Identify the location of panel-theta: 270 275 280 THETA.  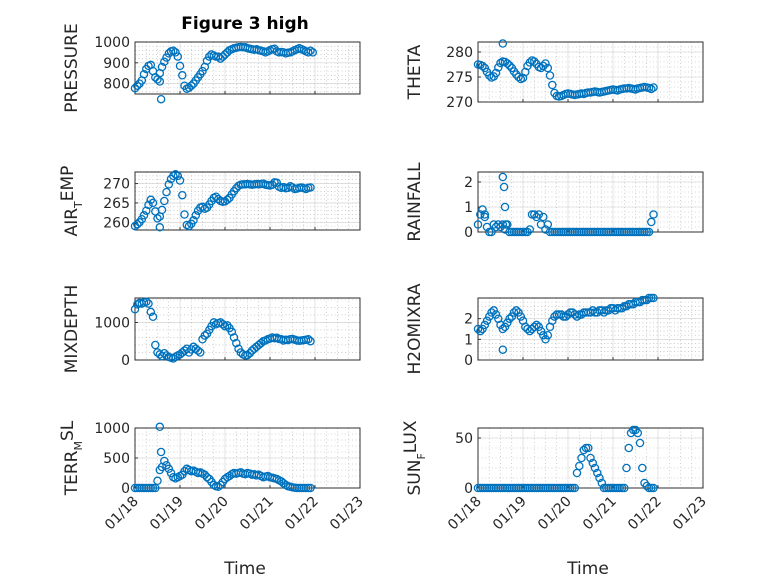
(554, 75).